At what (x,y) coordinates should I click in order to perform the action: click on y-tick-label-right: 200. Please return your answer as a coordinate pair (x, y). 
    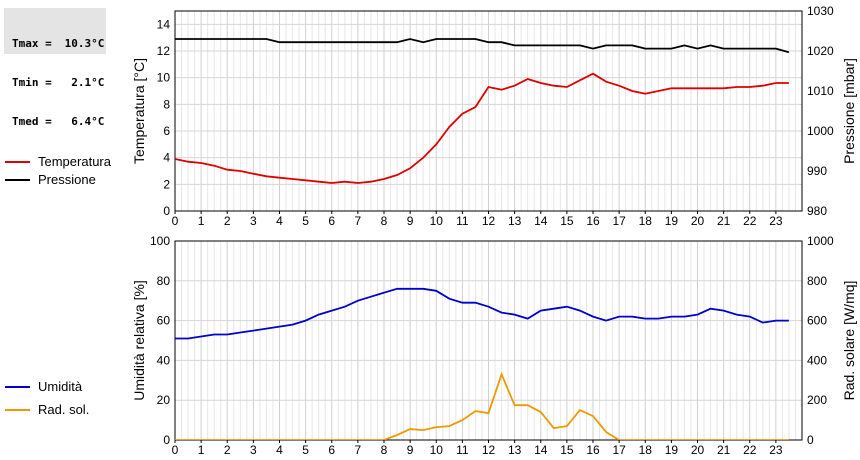
    Looking at the image, I should click on (817, 400).